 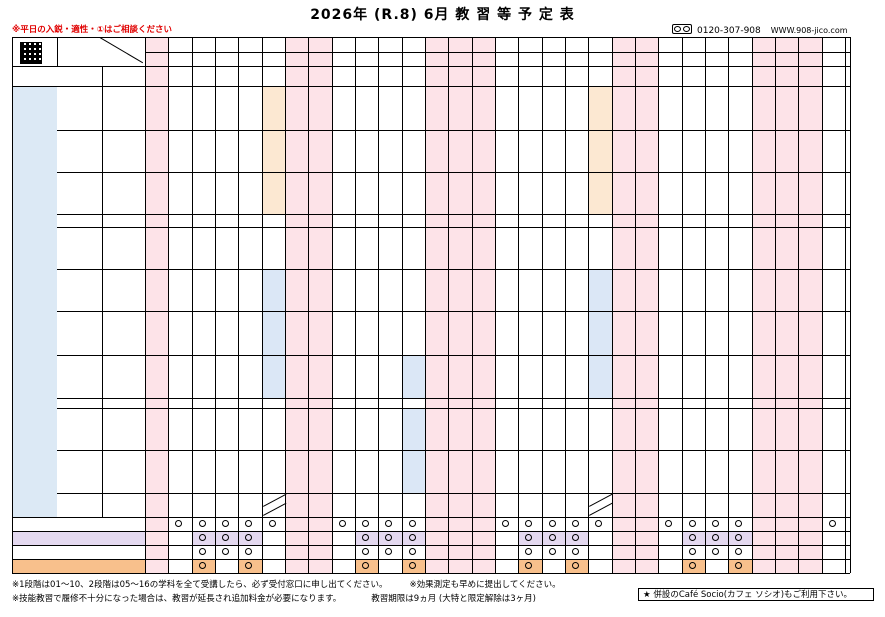 What do you see at coordinates (442, 15) in the screenshot?
I see `page-title: 2026年 (R.8) 6月 教 習 等 予 定 表` at bounding box center [442, 15].